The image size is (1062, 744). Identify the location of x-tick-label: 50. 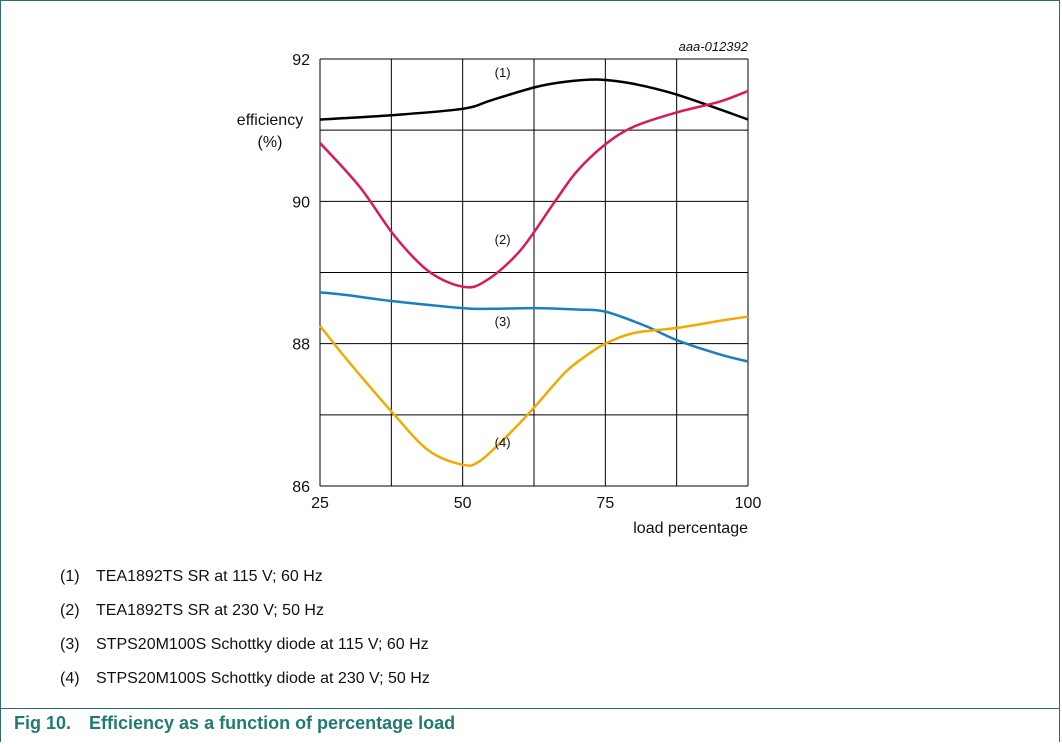
(463, 503).